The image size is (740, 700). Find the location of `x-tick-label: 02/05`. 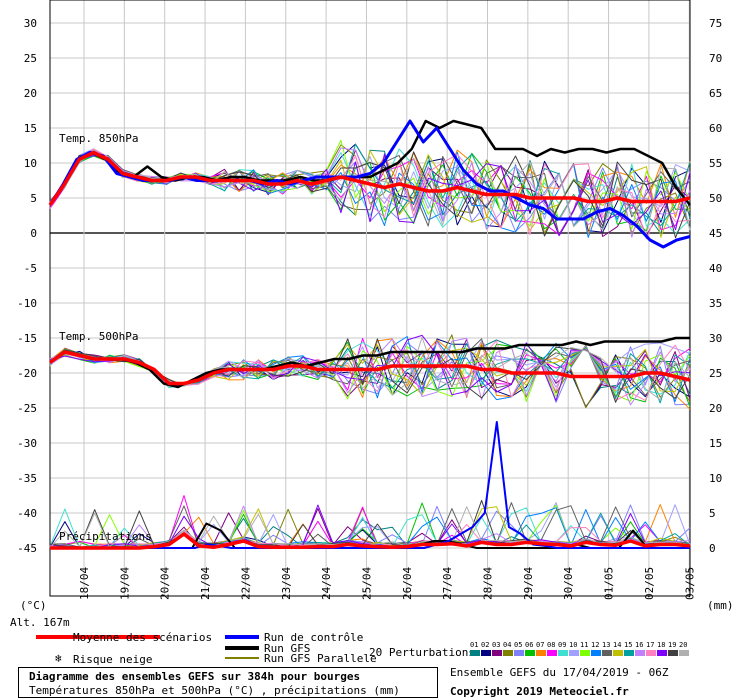

x-tick-label: 02/05 is located at coordinates (649, 583).